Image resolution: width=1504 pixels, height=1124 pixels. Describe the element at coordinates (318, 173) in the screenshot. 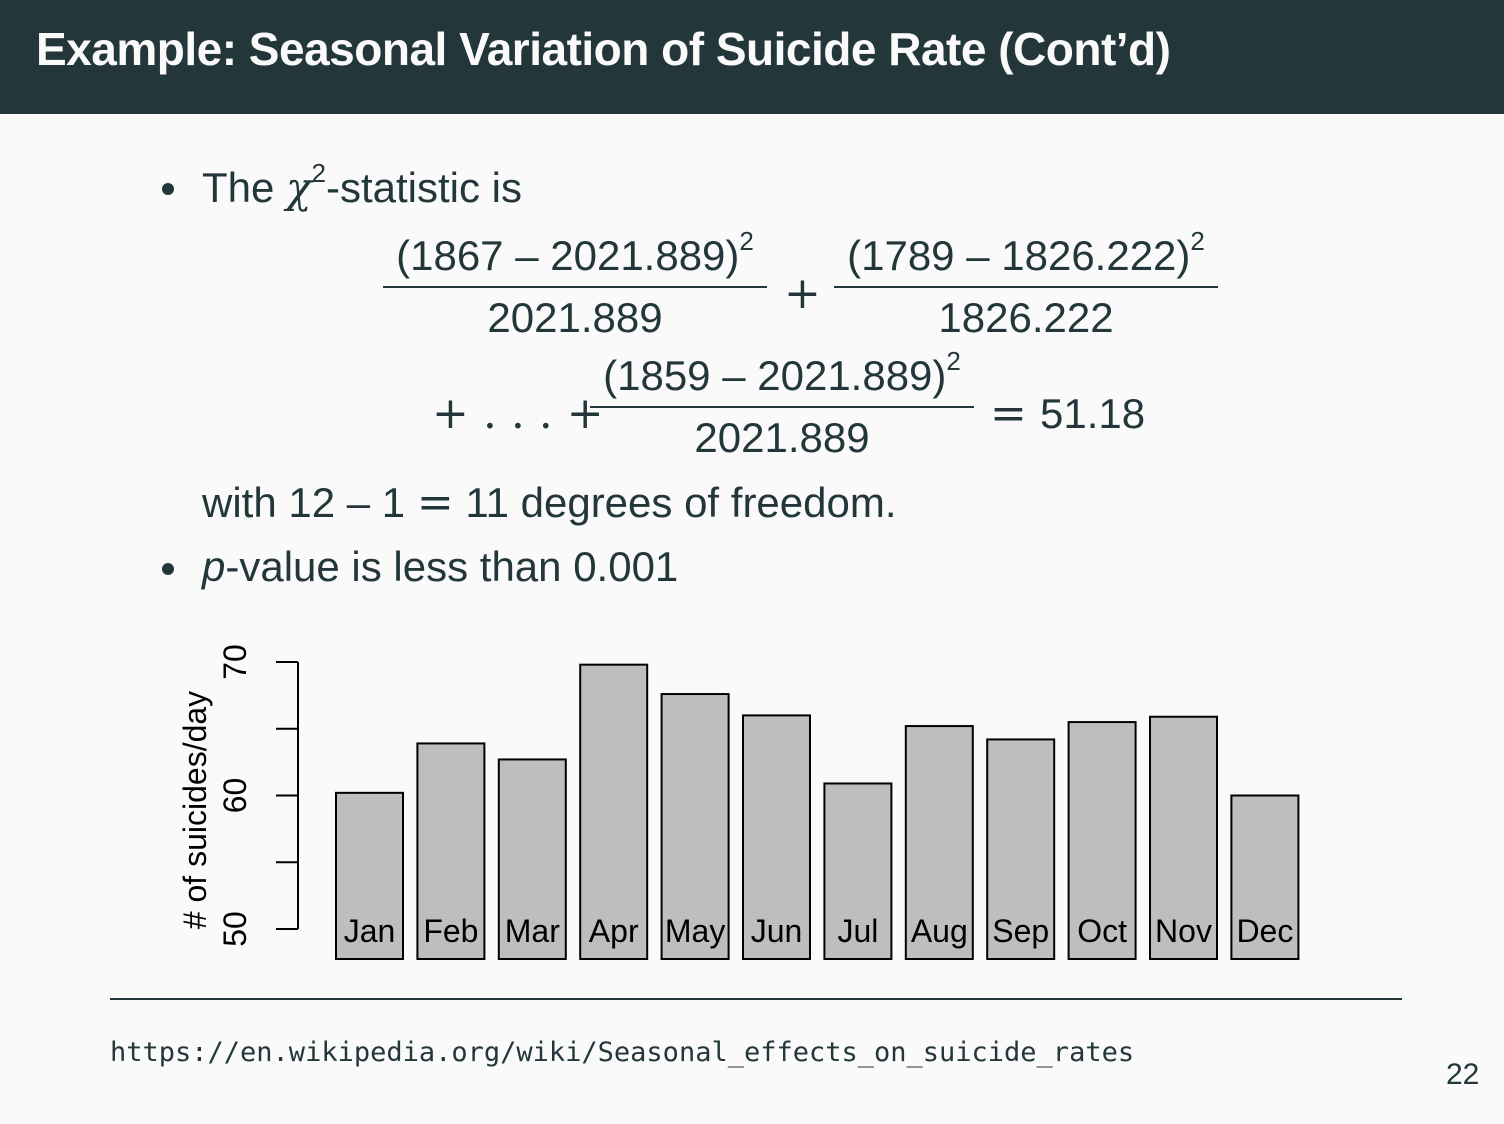

I see `chi-superscript: 2` at that location.